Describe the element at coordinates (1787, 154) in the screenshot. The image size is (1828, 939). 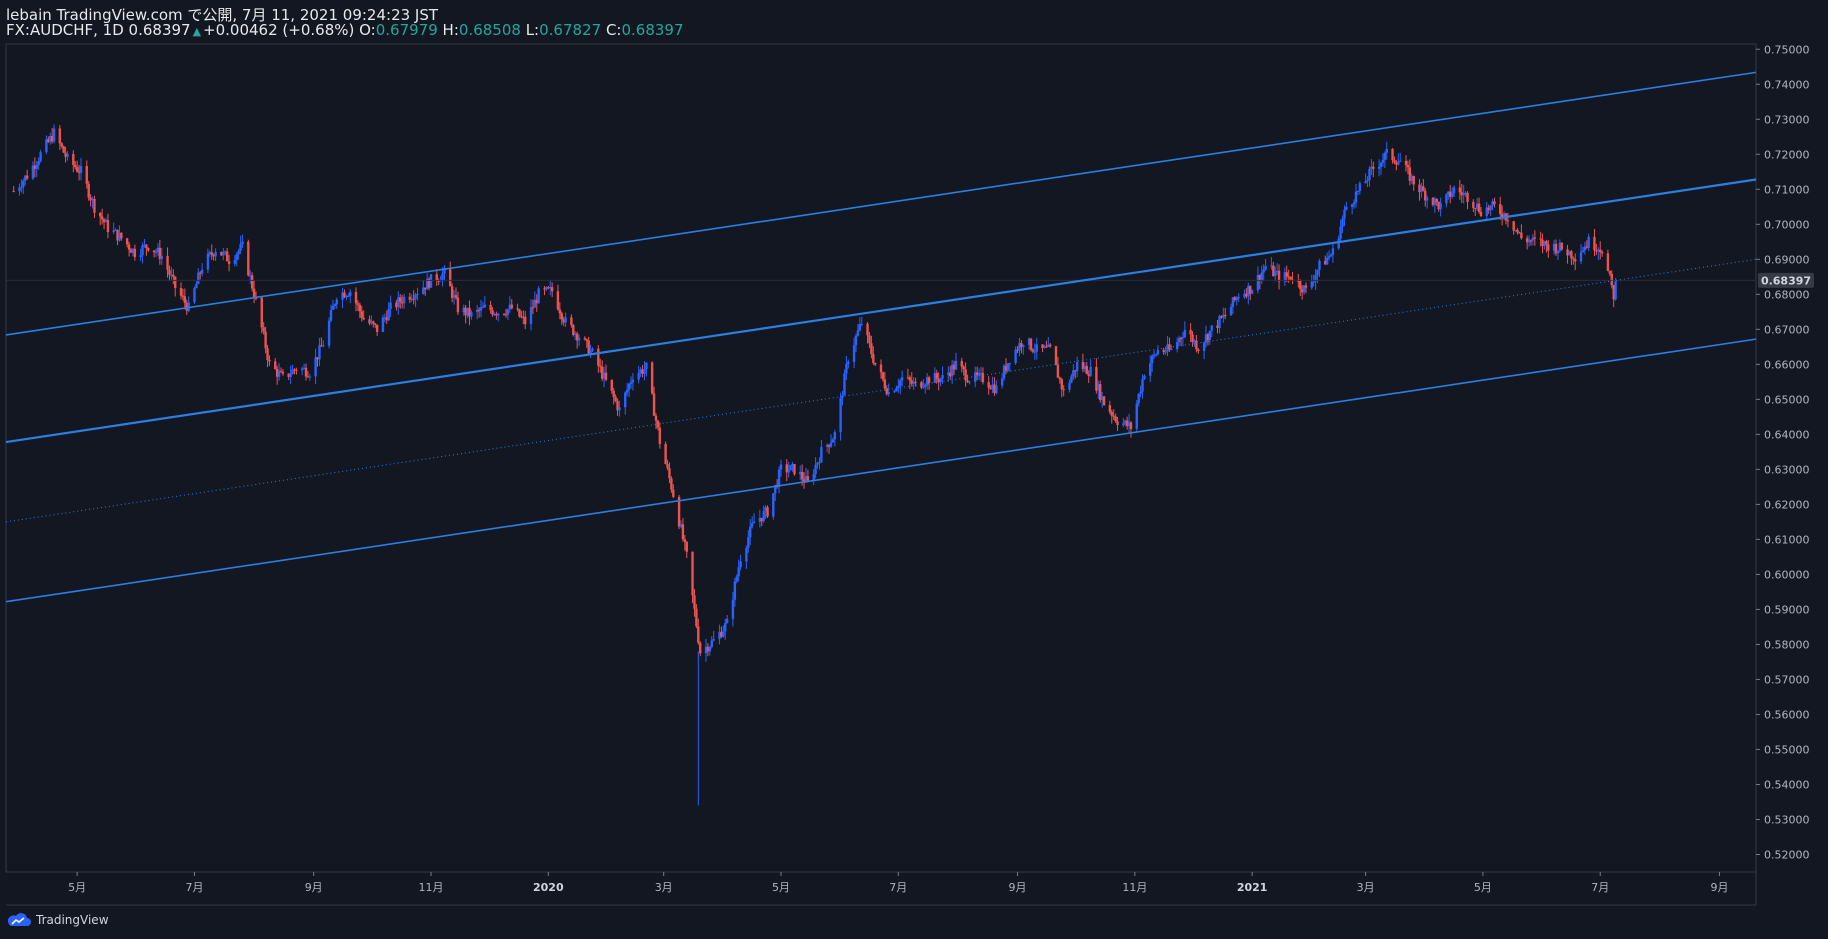
I see `price-tick-label: 0.72000` at that location.